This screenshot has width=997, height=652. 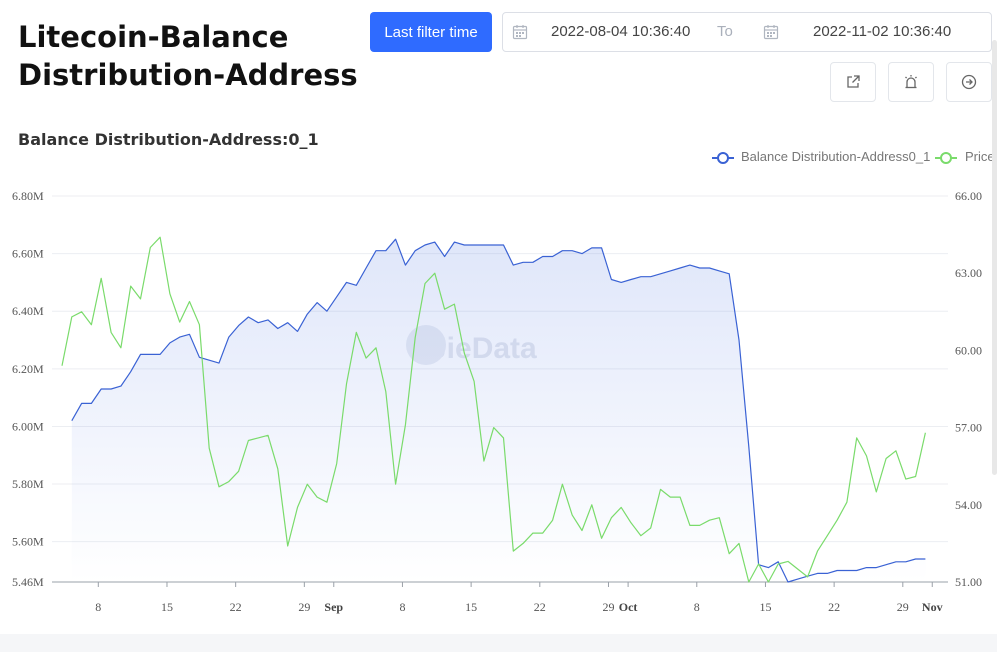 I want to click on y-left-tick-label: 6.60M, so click(x=28, y=254).